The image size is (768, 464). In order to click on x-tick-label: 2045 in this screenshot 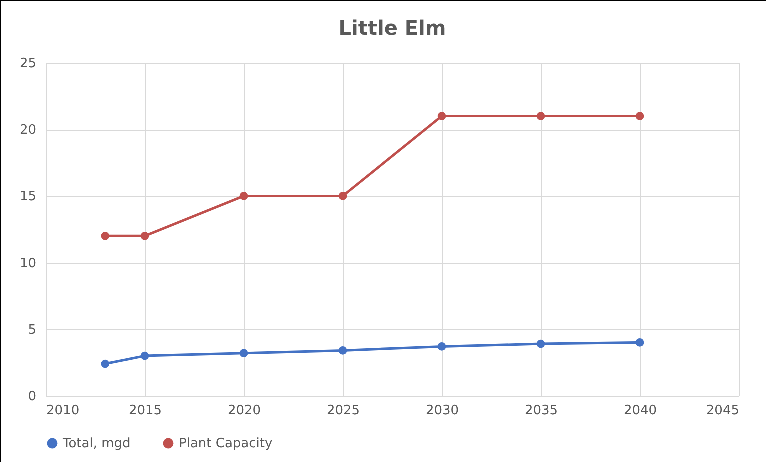, I will do `click(723, 411)`.